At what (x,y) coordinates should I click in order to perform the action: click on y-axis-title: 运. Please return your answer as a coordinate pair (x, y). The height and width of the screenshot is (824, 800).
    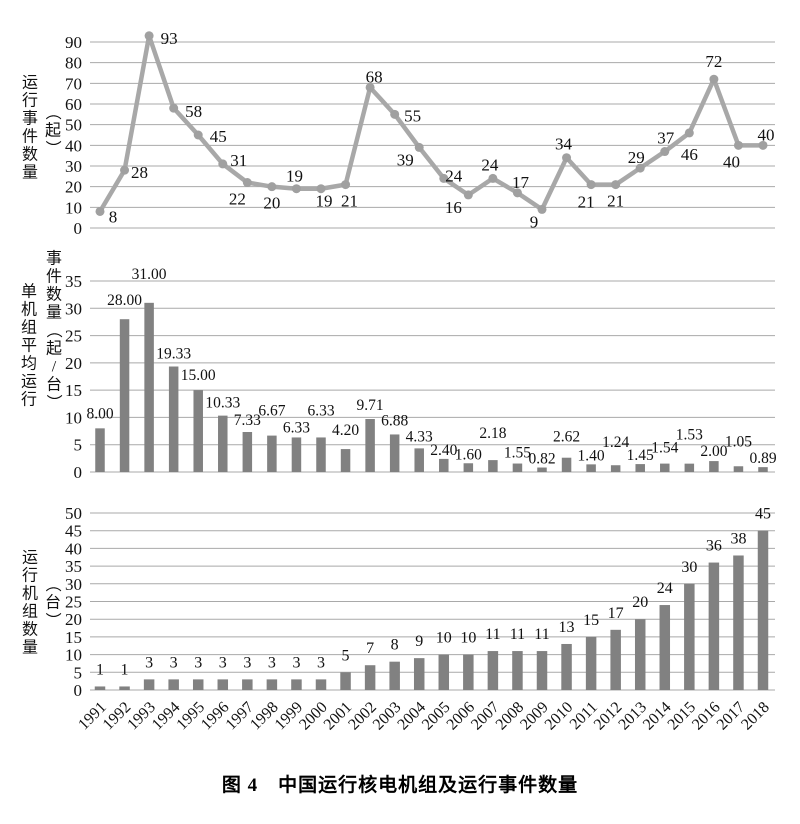
    Looking at the image, I should click on (30, 82).